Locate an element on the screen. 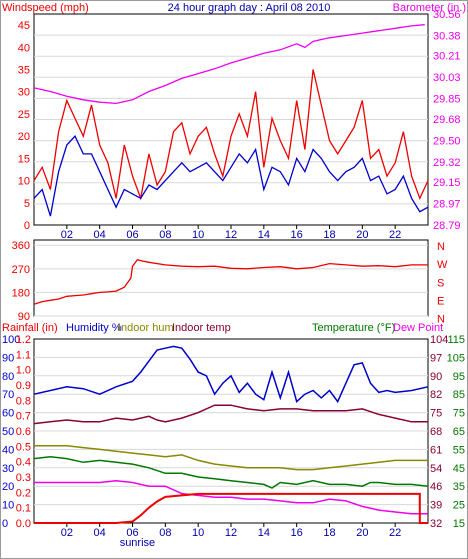  temperature-axis: 115 105 95 85 75 65 55 45 35 25 15 is located at coordinates (456, 432).